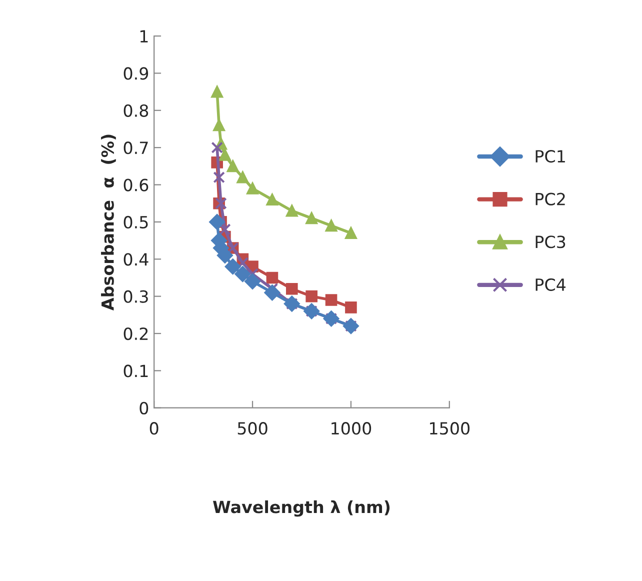  I want to click on y-tick-label: 0.6, so click(136, 185).